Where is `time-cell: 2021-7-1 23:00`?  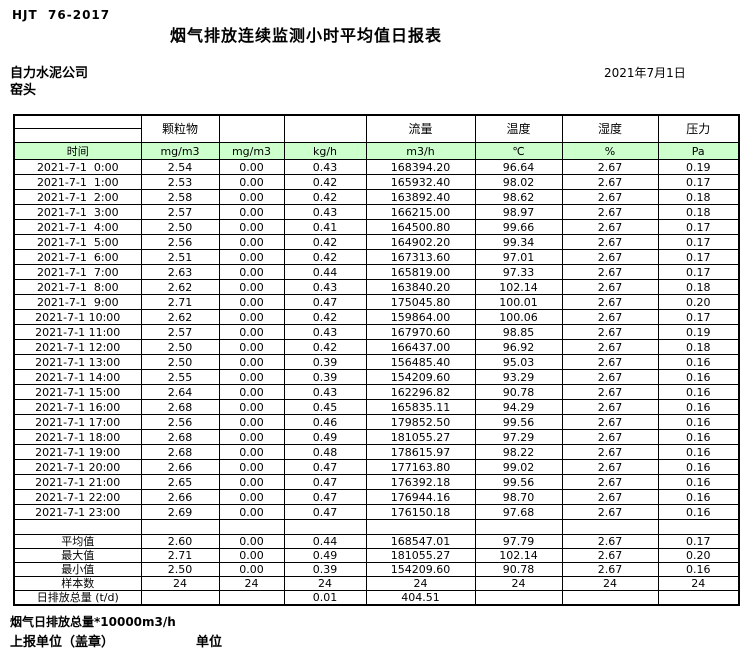 time-cell: 2021-7-1 23:00 is located at coordinates (77, 512).